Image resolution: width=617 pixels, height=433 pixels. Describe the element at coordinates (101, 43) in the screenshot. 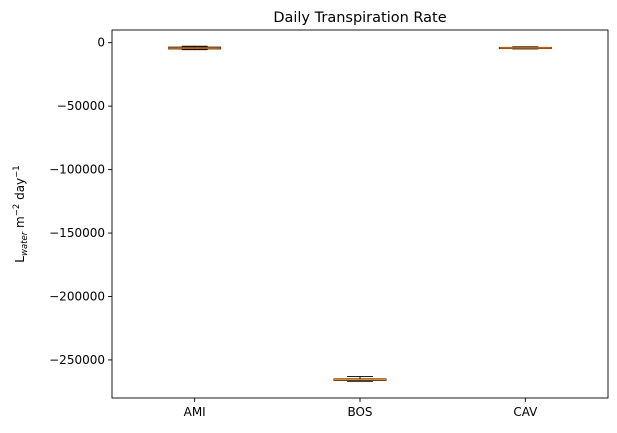

I see `y-tick-label: 0` at that location.